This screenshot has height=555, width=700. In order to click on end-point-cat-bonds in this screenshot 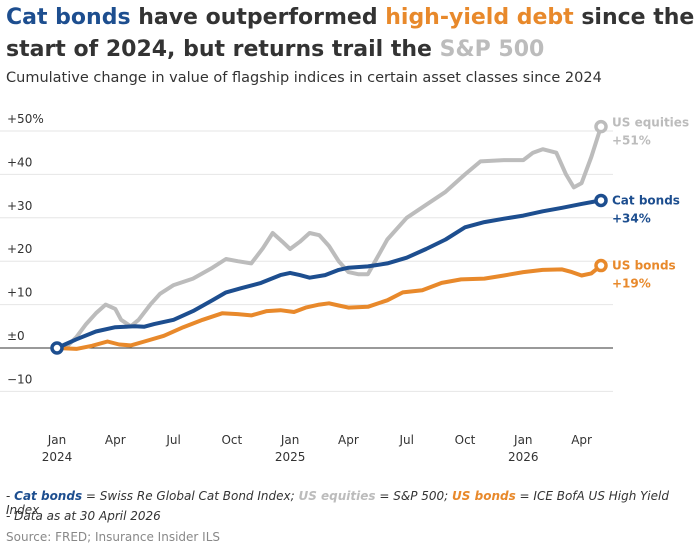, I will do `click(601, 200)`.